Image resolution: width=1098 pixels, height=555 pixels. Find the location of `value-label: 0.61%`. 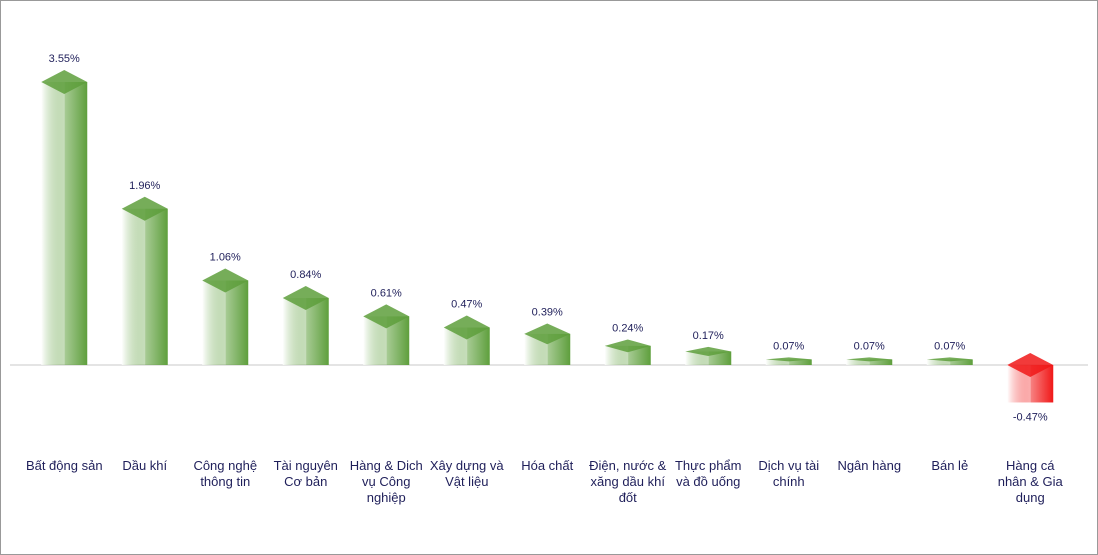

value-label: 0.61% is located at coordinates (386, 293).